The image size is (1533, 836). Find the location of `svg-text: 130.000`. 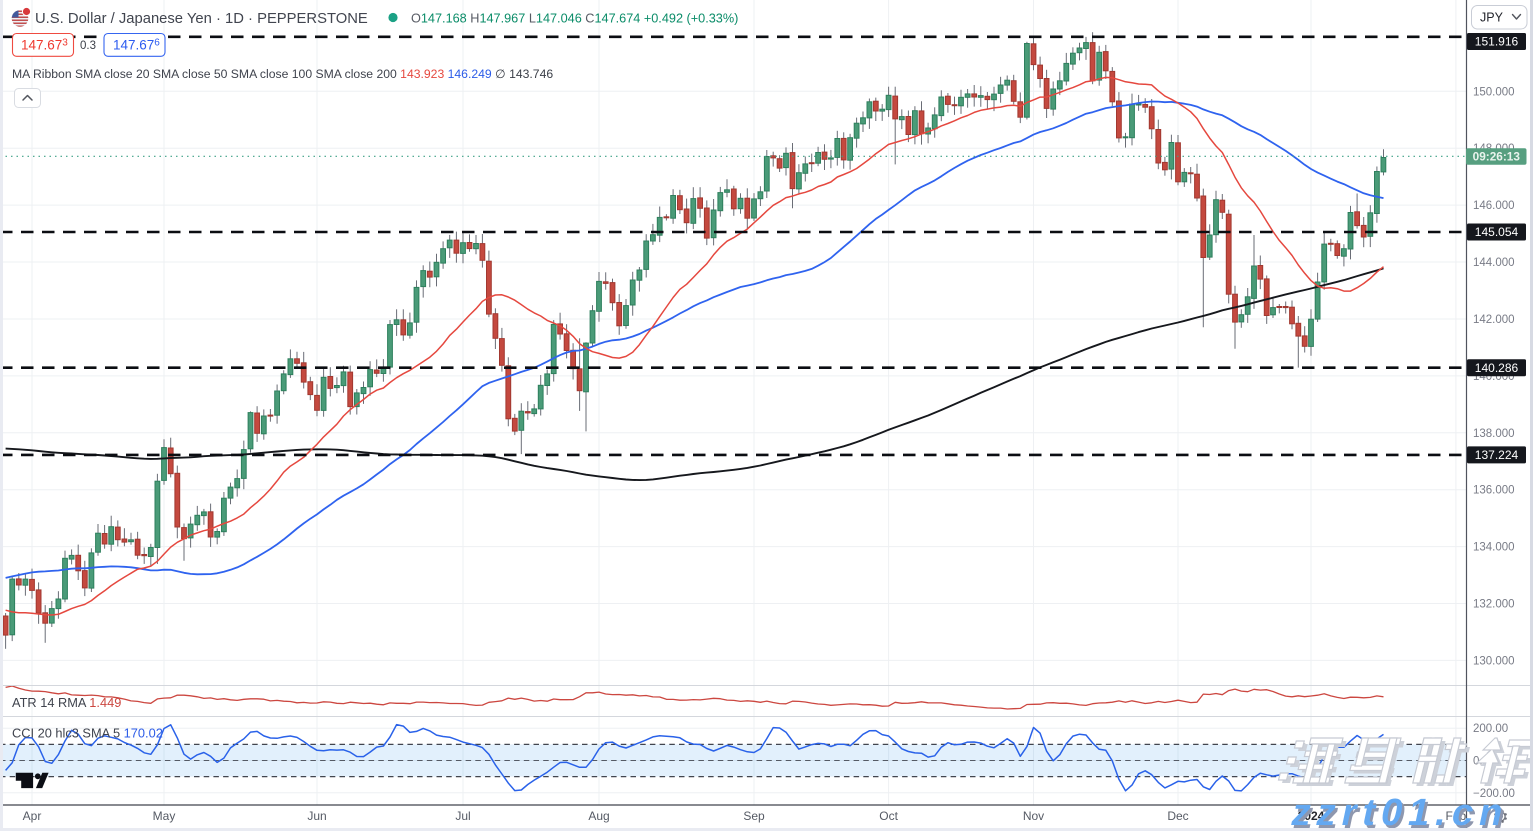

svg-text: 130.000 is located at coordinates (1494, 661).